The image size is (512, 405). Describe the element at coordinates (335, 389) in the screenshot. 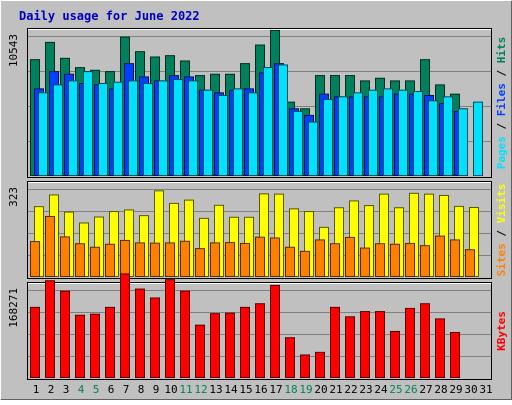

I see `day-label-21: 21` at that location.